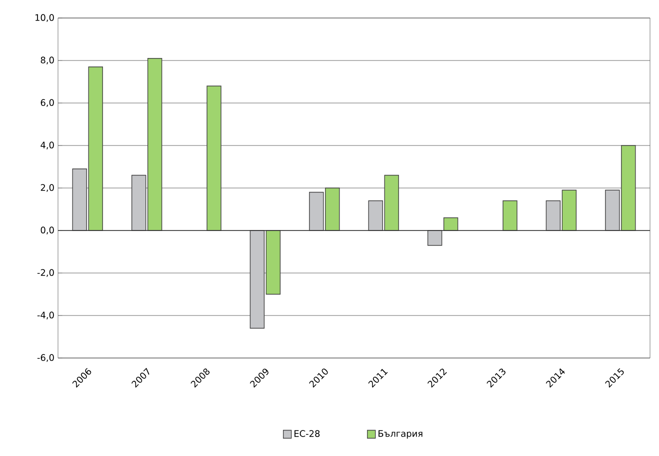 The width and height of the screenshot is (659, 456). What do you see at coordinates (307, 433) in the screenshot?
I see `legend-label: ЕС-28` at bounding box center [307, 433].